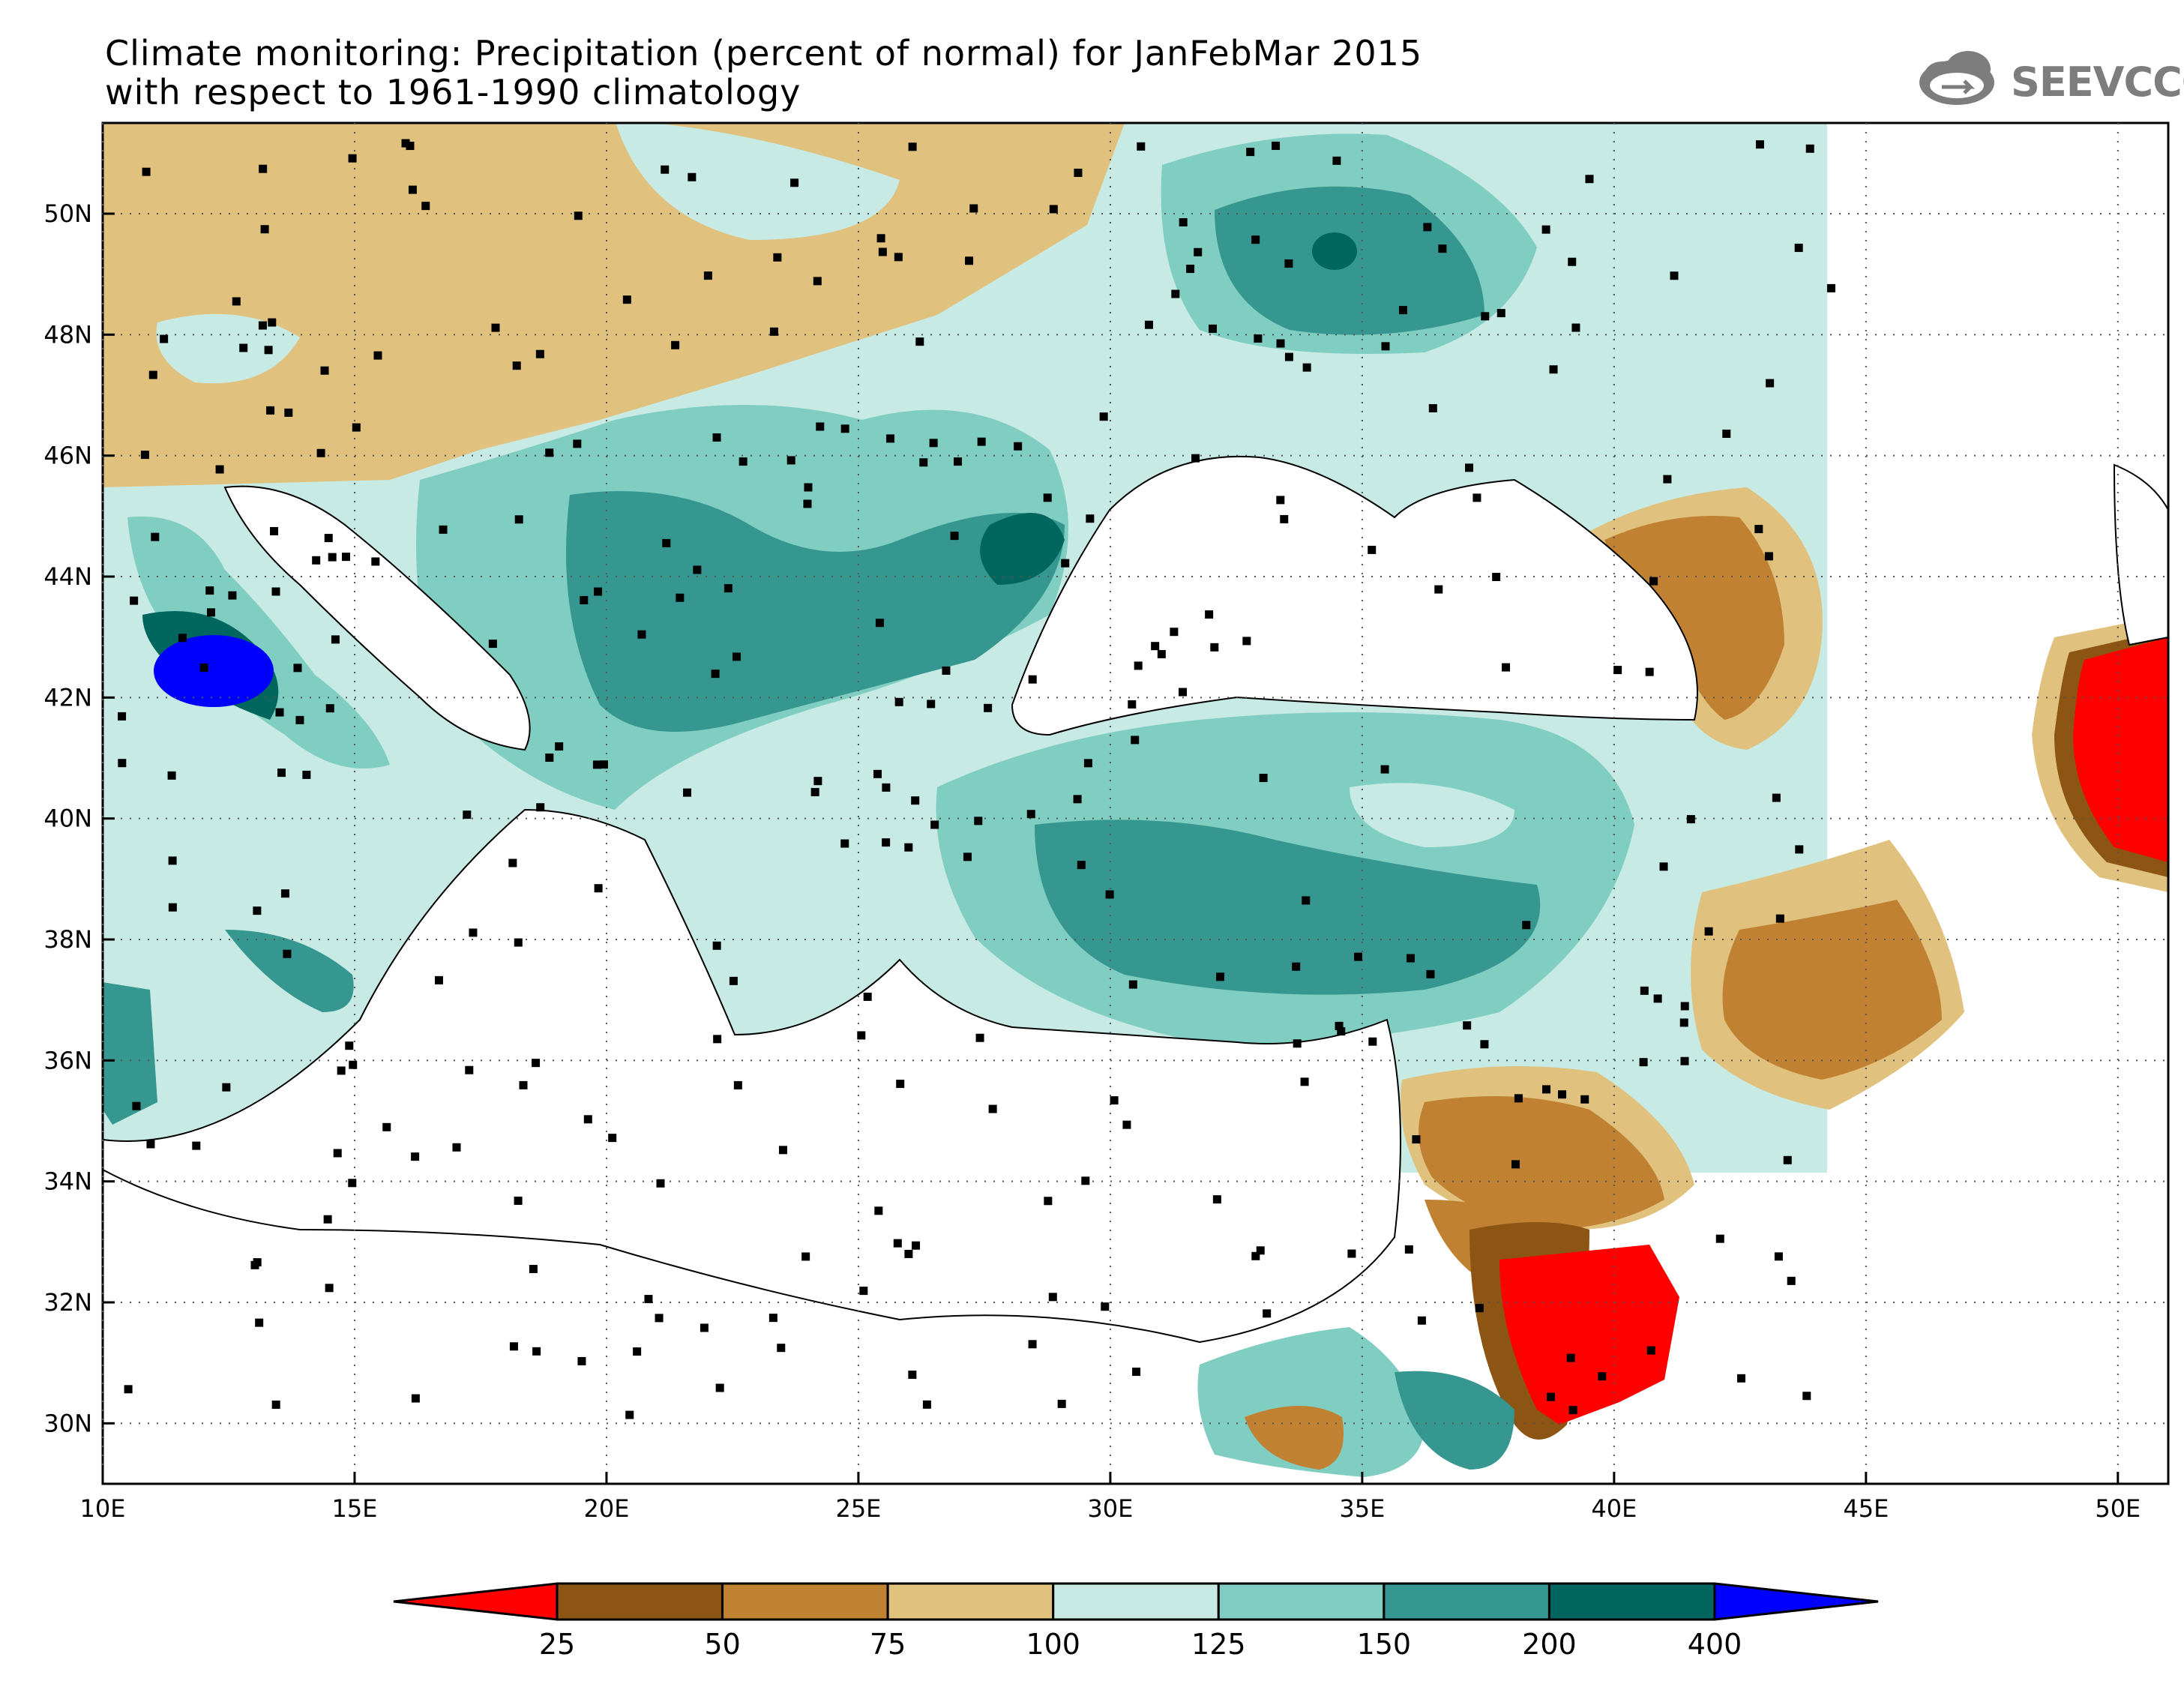 This screenshot has width=2184, height=1687. I want to click on lat-tick-label: 46N, so click(67, 456).